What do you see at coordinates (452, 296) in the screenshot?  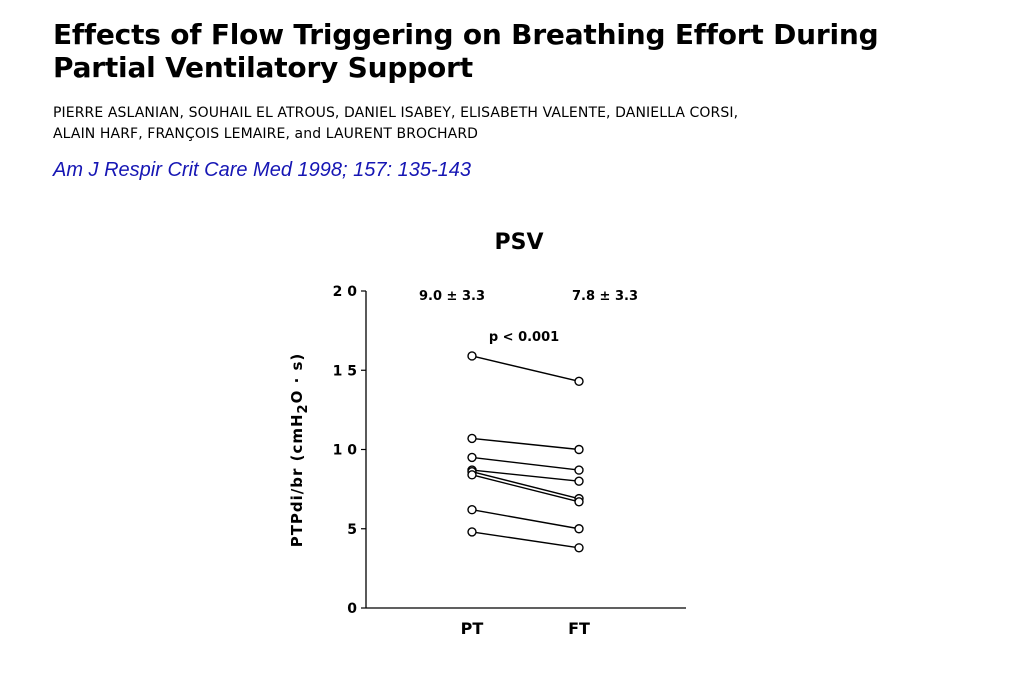 I see `pt-summary-annotation: 9.0 ± 3.3` at bounding box center [452, 296].